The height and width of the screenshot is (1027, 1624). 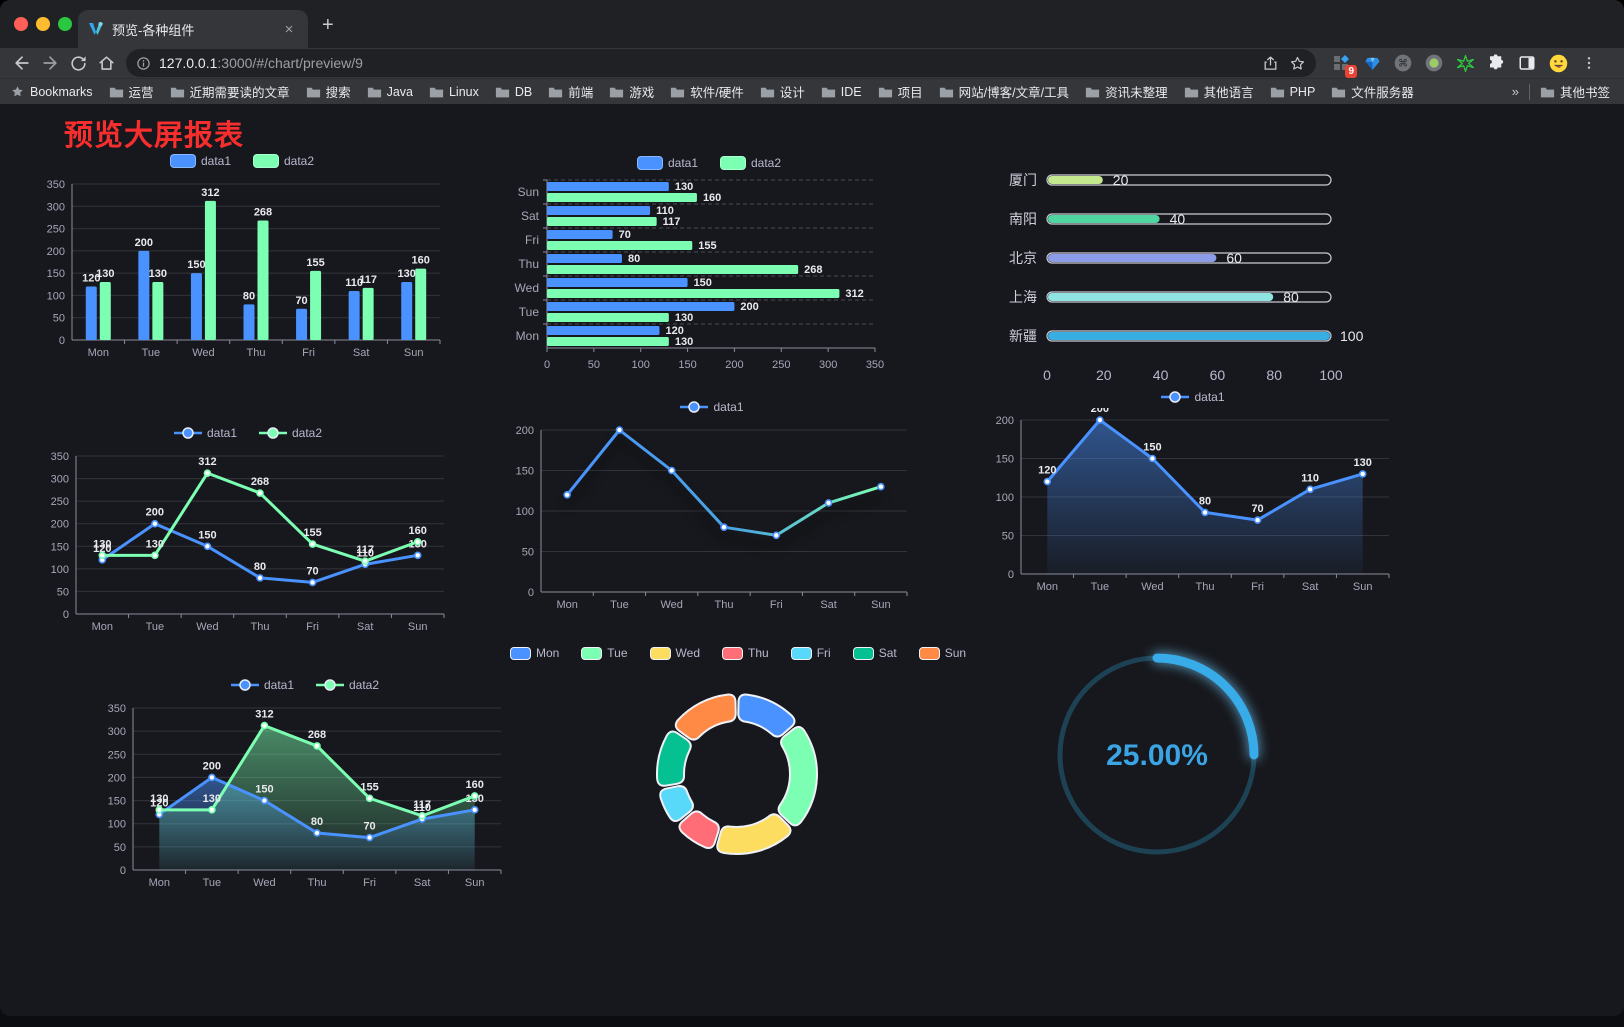 I want to click on address-bar: 127.0.0.1:3000/#/chart/preview/9, so click(x=721, y=63).